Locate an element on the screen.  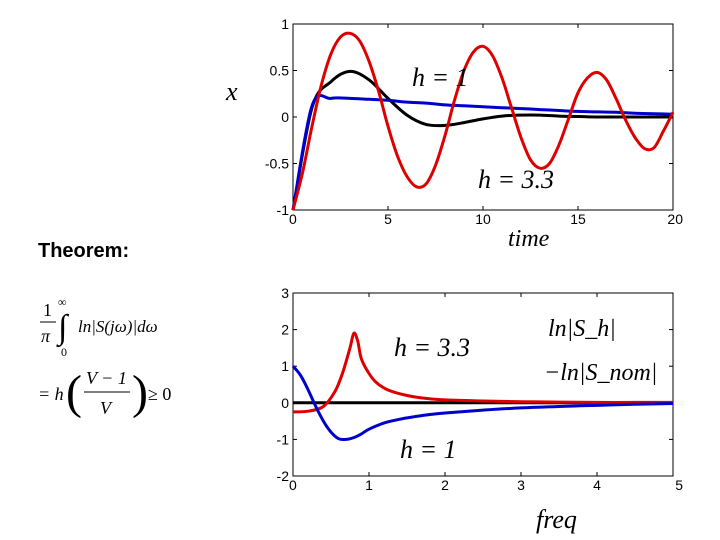
formula-integral-lower: 0 is located at coordinates (64, 352).